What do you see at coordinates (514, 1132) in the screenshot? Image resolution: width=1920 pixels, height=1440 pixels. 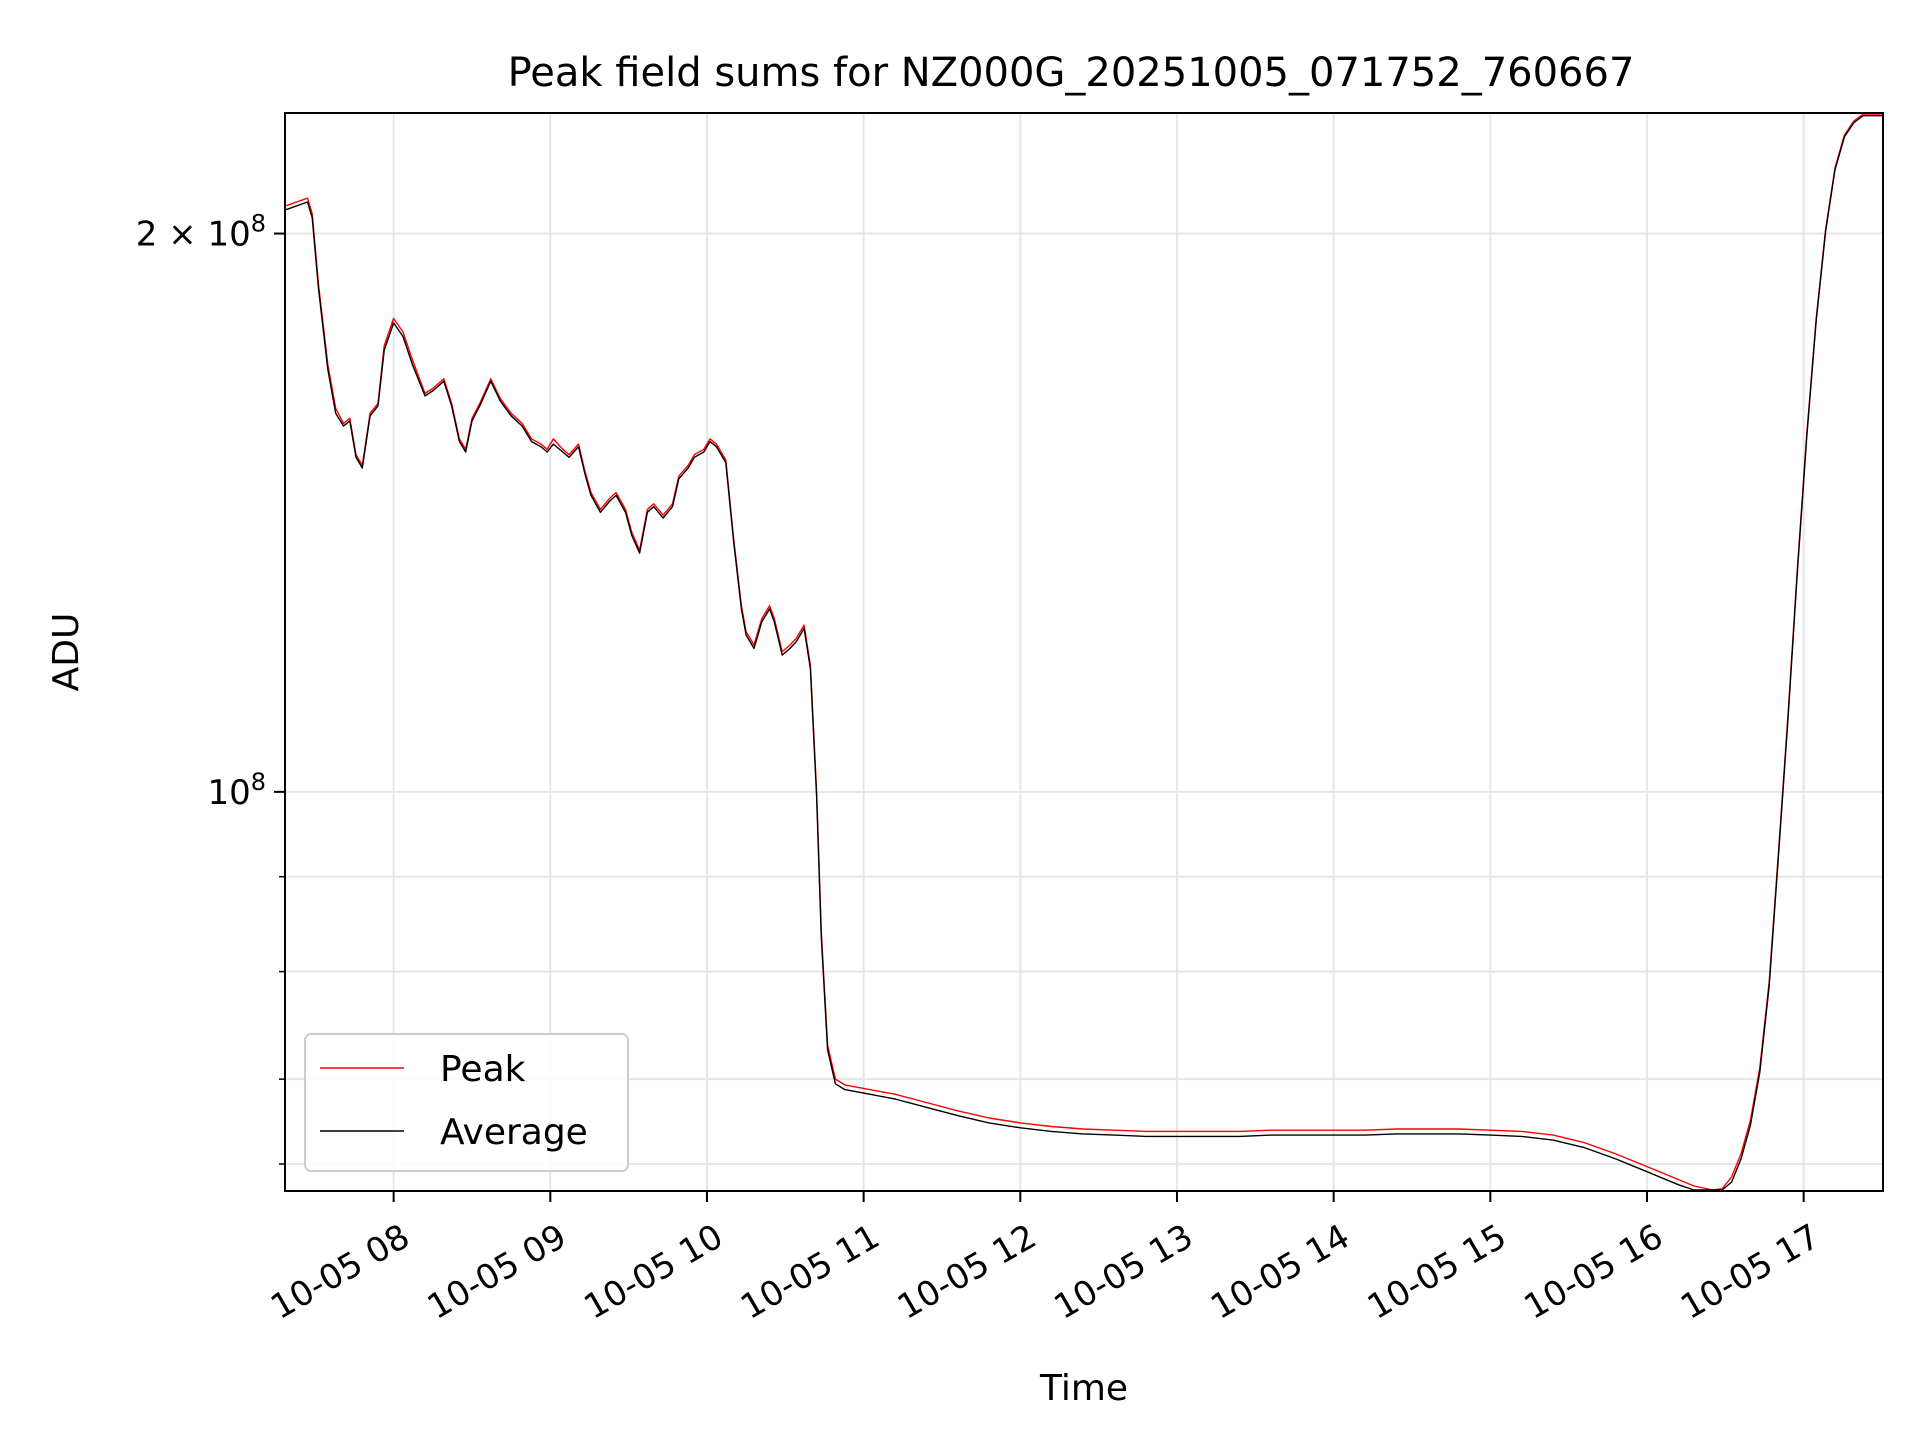 I see `legend-label-average: Average` at bounding box center [514, 1132].